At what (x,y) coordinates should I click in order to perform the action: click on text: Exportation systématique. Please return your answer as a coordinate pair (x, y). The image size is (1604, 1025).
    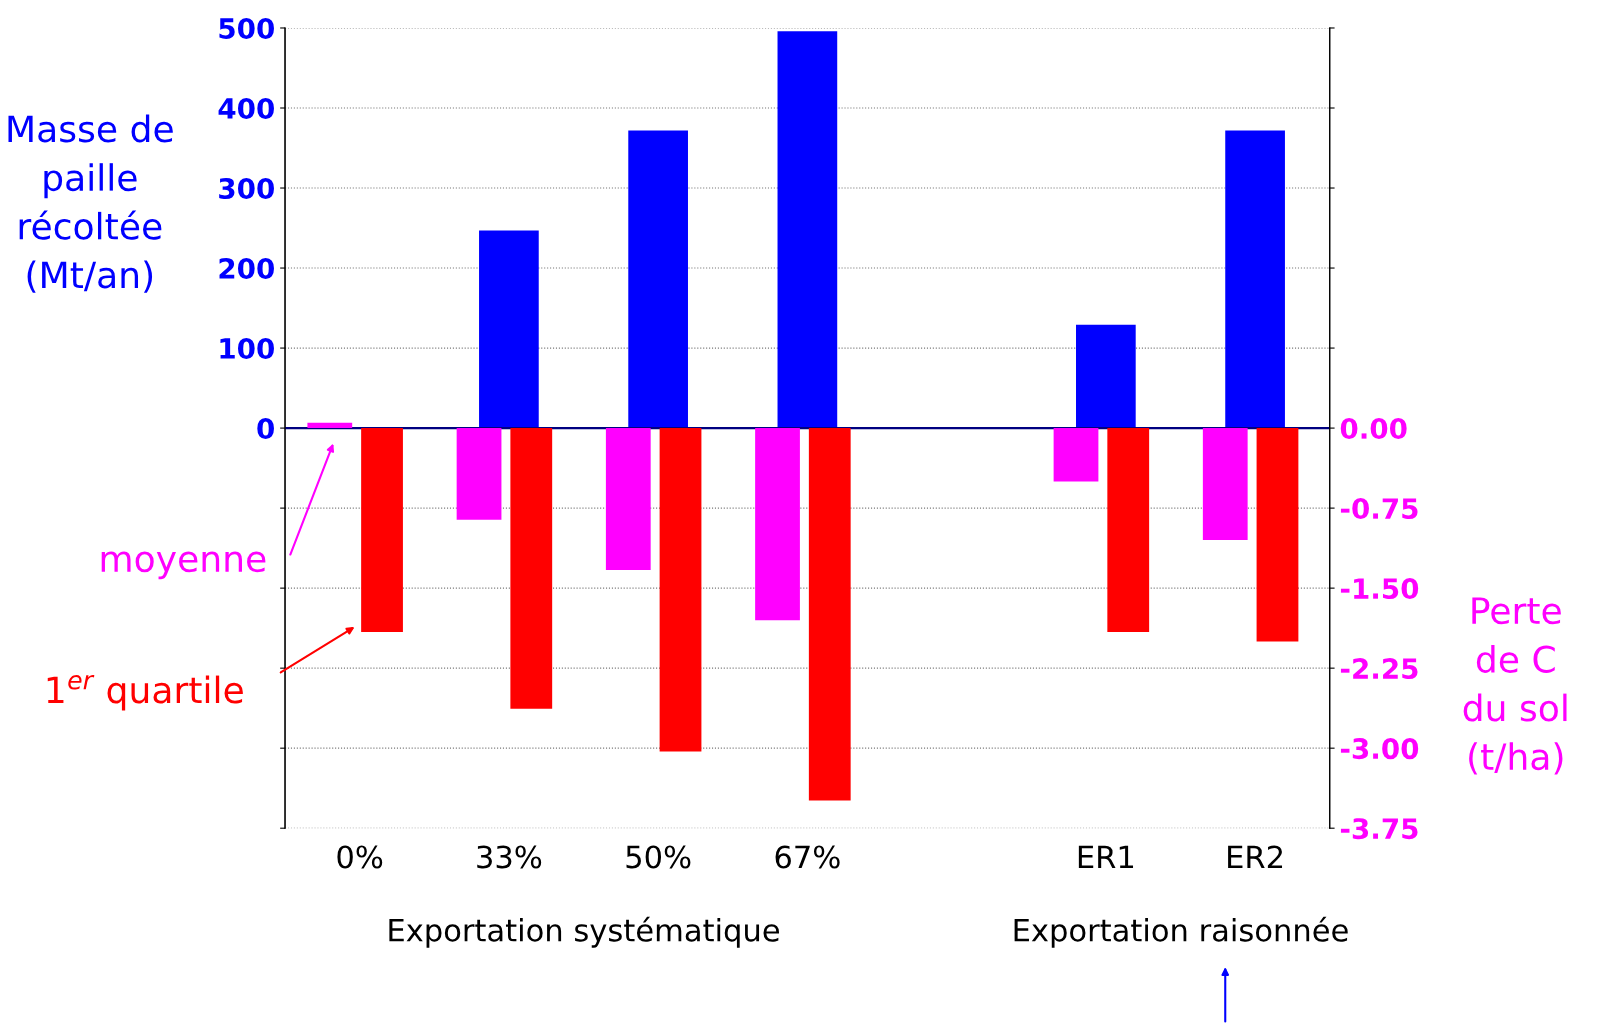
    Looking at the image, I should click on (584, 932).